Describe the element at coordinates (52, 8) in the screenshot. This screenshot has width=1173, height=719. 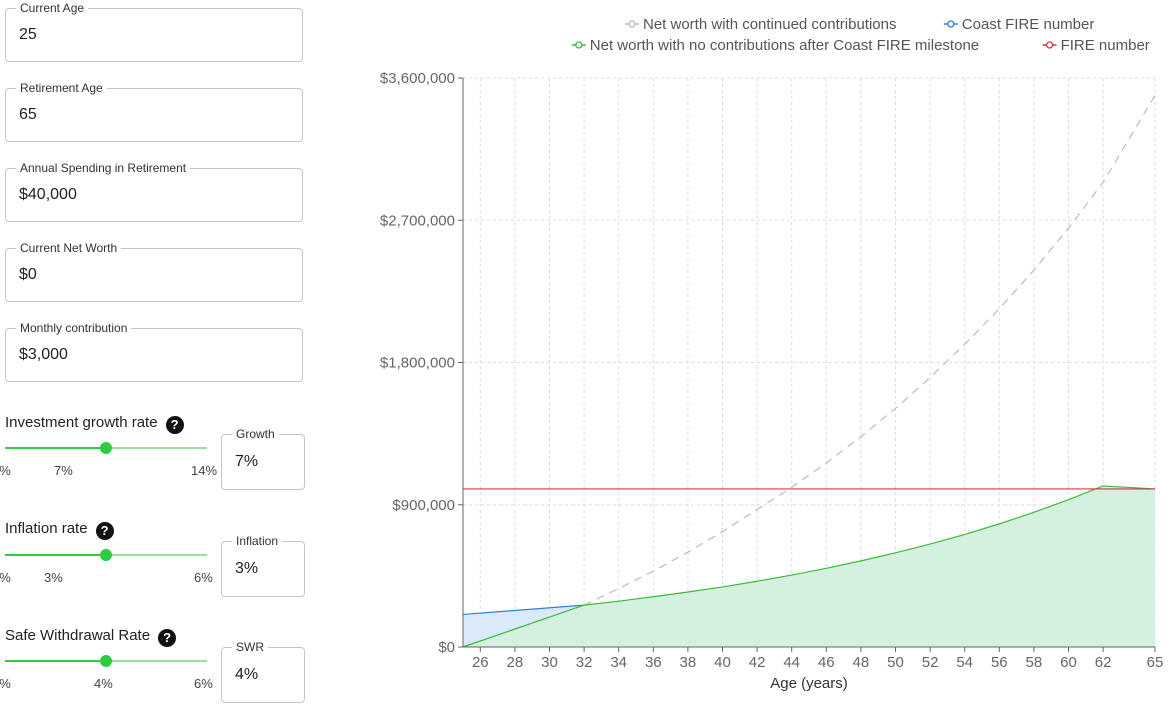
I see `current-age-label: Current Age` at that location.